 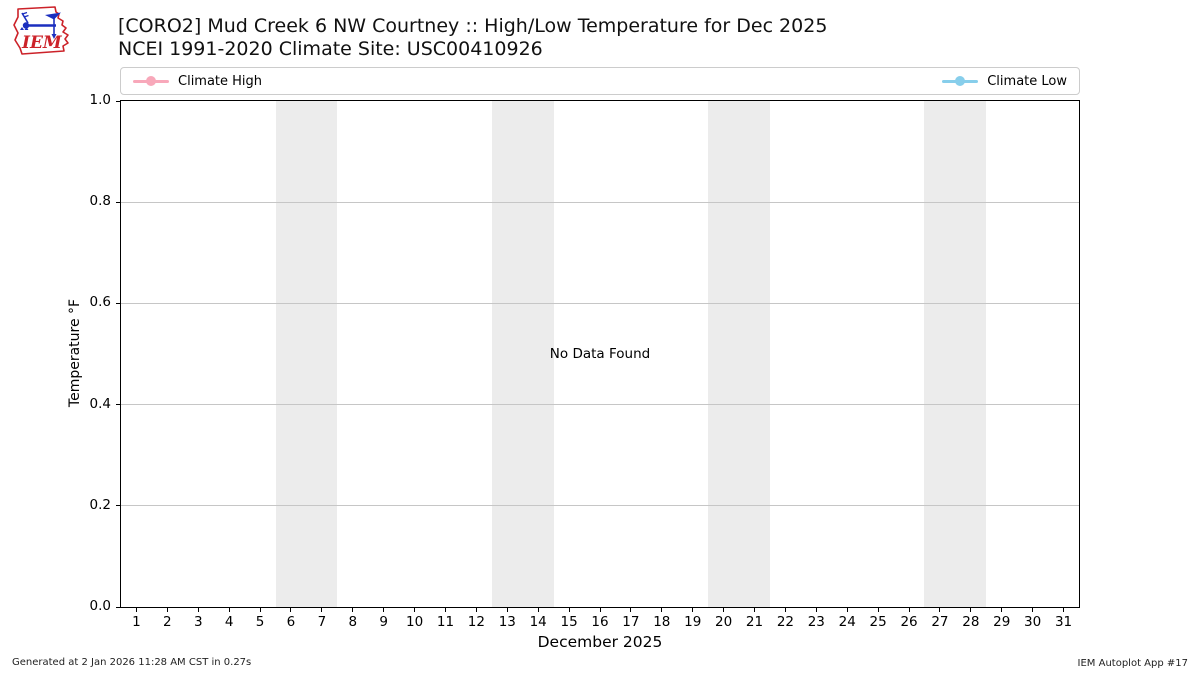 What do you see at coordinates (1063, 622) in the screenshot?
I see `x-tick-label: 31` at bounding box center [1063, 622].